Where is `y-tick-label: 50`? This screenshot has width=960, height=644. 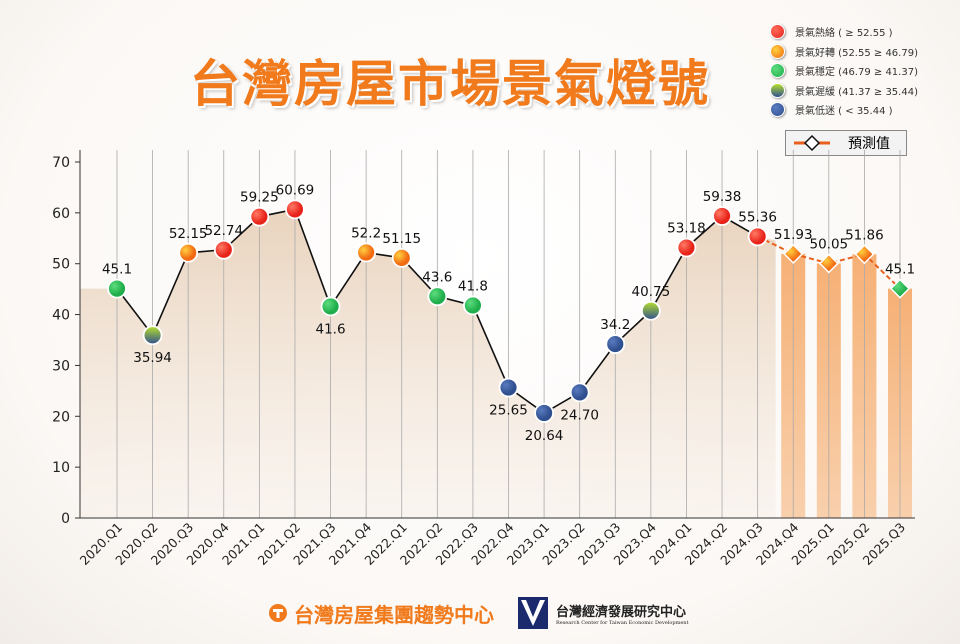
y-tick-label: 50 is located at coordinates (61, 265).